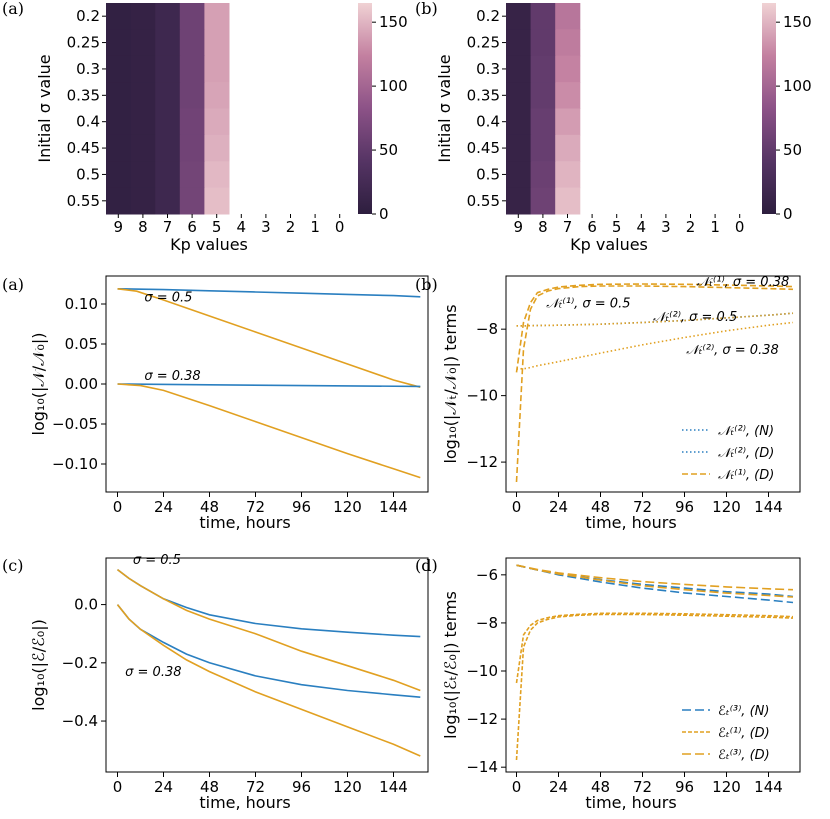  Describe the element at coordinates (482, 396) in the screenshot. I see `y-tick-label: −10` at that location.